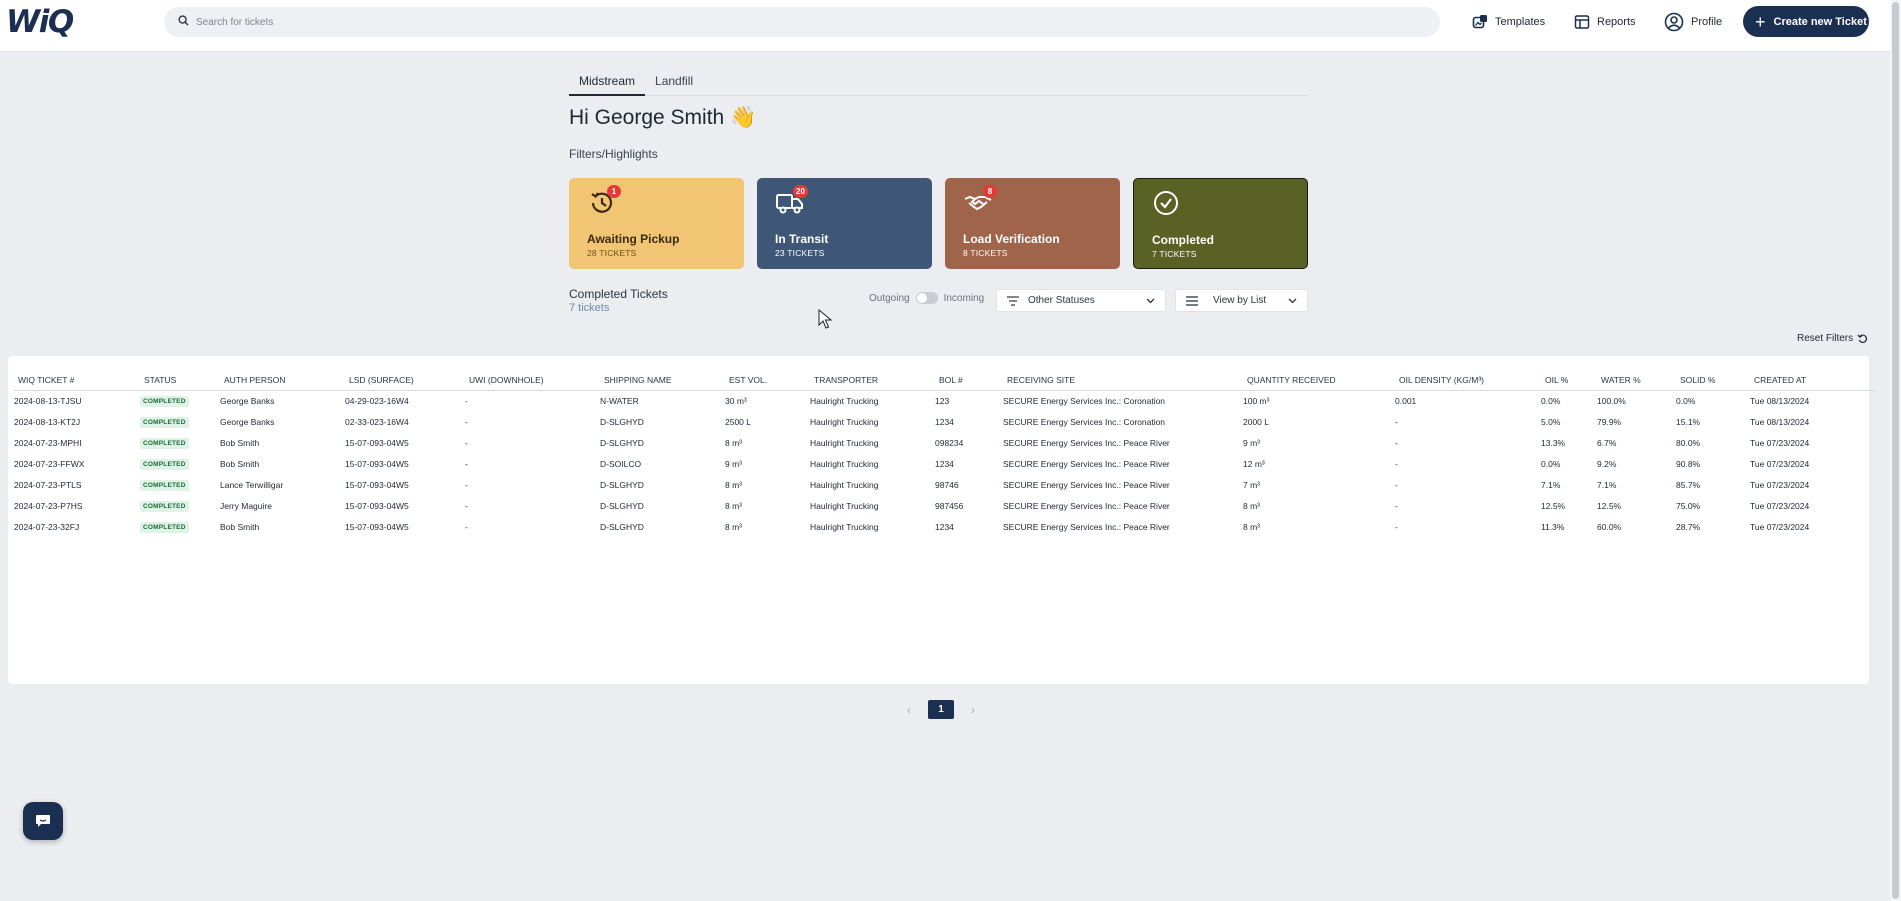 Image resolution: width=1901 pixels, height=901 pixels. I want to click on column-header: UWI (DOWNHOLE), so click(532, 380).